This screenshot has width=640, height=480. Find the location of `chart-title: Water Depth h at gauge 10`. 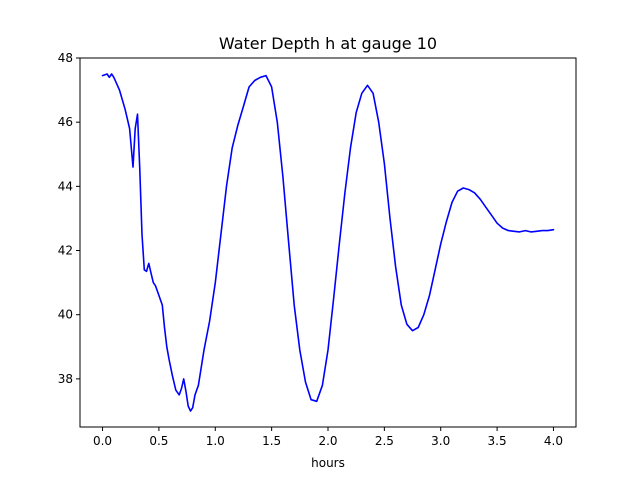

chart-title: Water Depth h at gauge 10 is located at coordinates (328, 43).